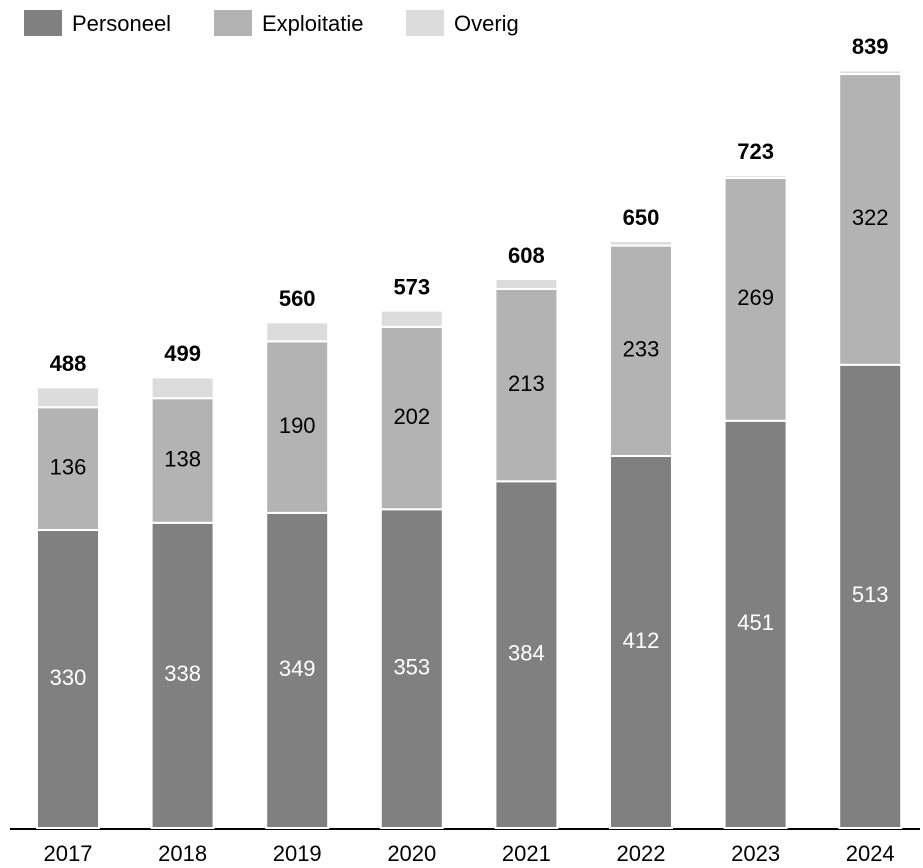 Image resolution: width=923 pixels, height=868 pixels. What do you see at coordinates (182, 673) in the screenshot?
I see `data-label: 338` at bounding box center [182, 673].